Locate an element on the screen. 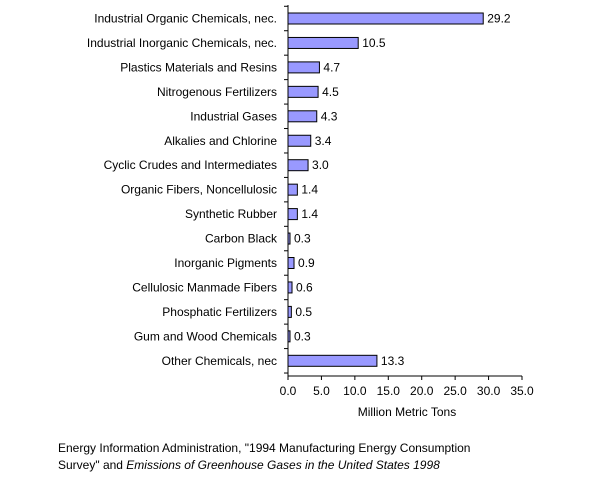  x-tick-label: 0.0 is located at coordinates (288, 391).